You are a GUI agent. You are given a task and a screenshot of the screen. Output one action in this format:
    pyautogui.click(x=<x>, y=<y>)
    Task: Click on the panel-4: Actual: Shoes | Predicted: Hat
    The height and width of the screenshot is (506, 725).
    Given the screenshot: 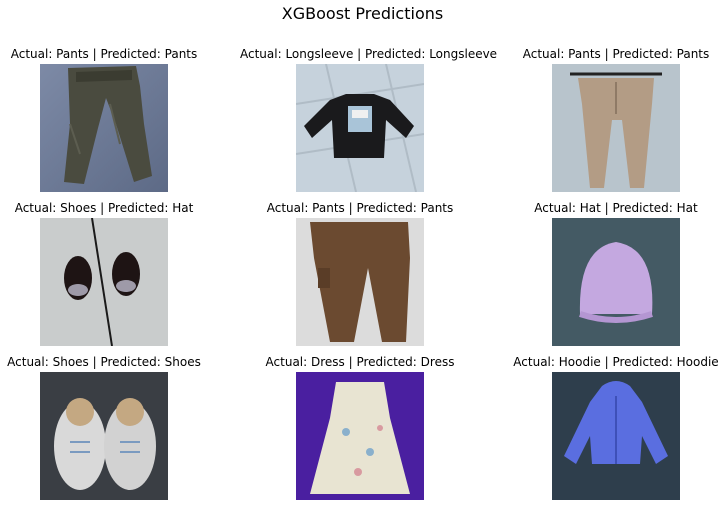 What is the action you would take?
    pyautogui.click(x=112, y=208)
    